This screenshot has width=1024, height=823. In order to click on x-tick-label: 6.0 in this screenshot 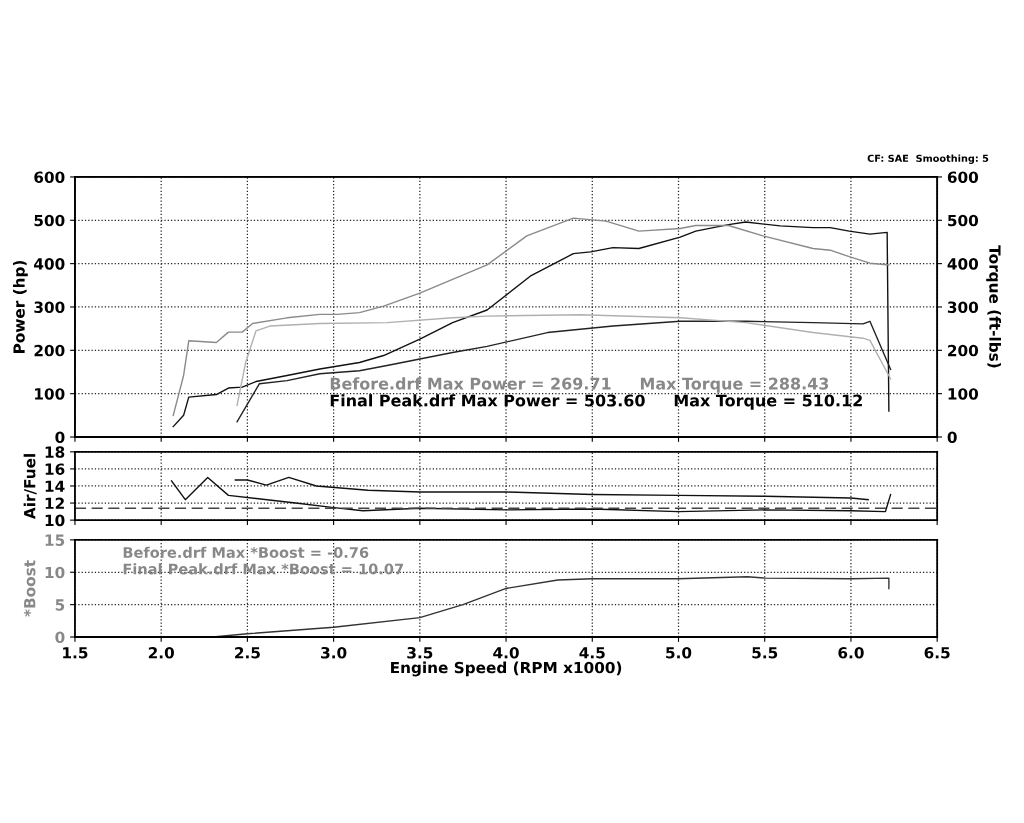, I will do `click(851, 652)`.